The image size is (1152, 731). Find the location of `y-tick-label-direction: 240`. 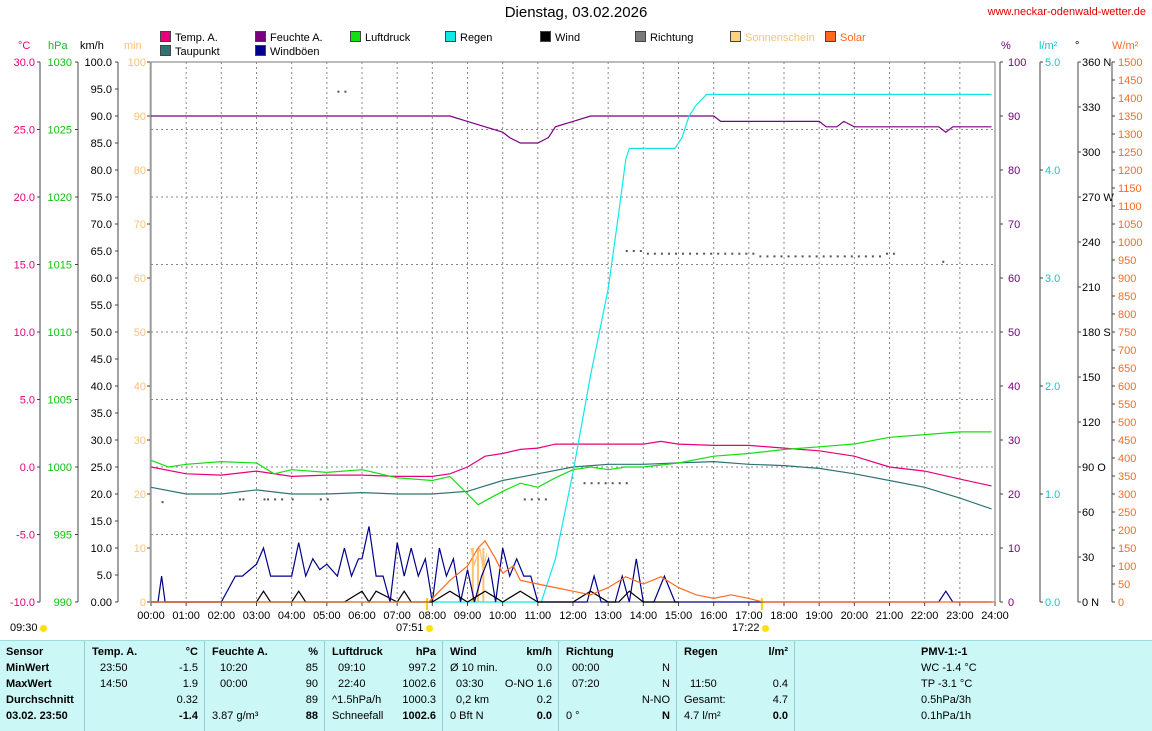

y-tick-label-direction: 240 is located at coordinates (1091, 243).